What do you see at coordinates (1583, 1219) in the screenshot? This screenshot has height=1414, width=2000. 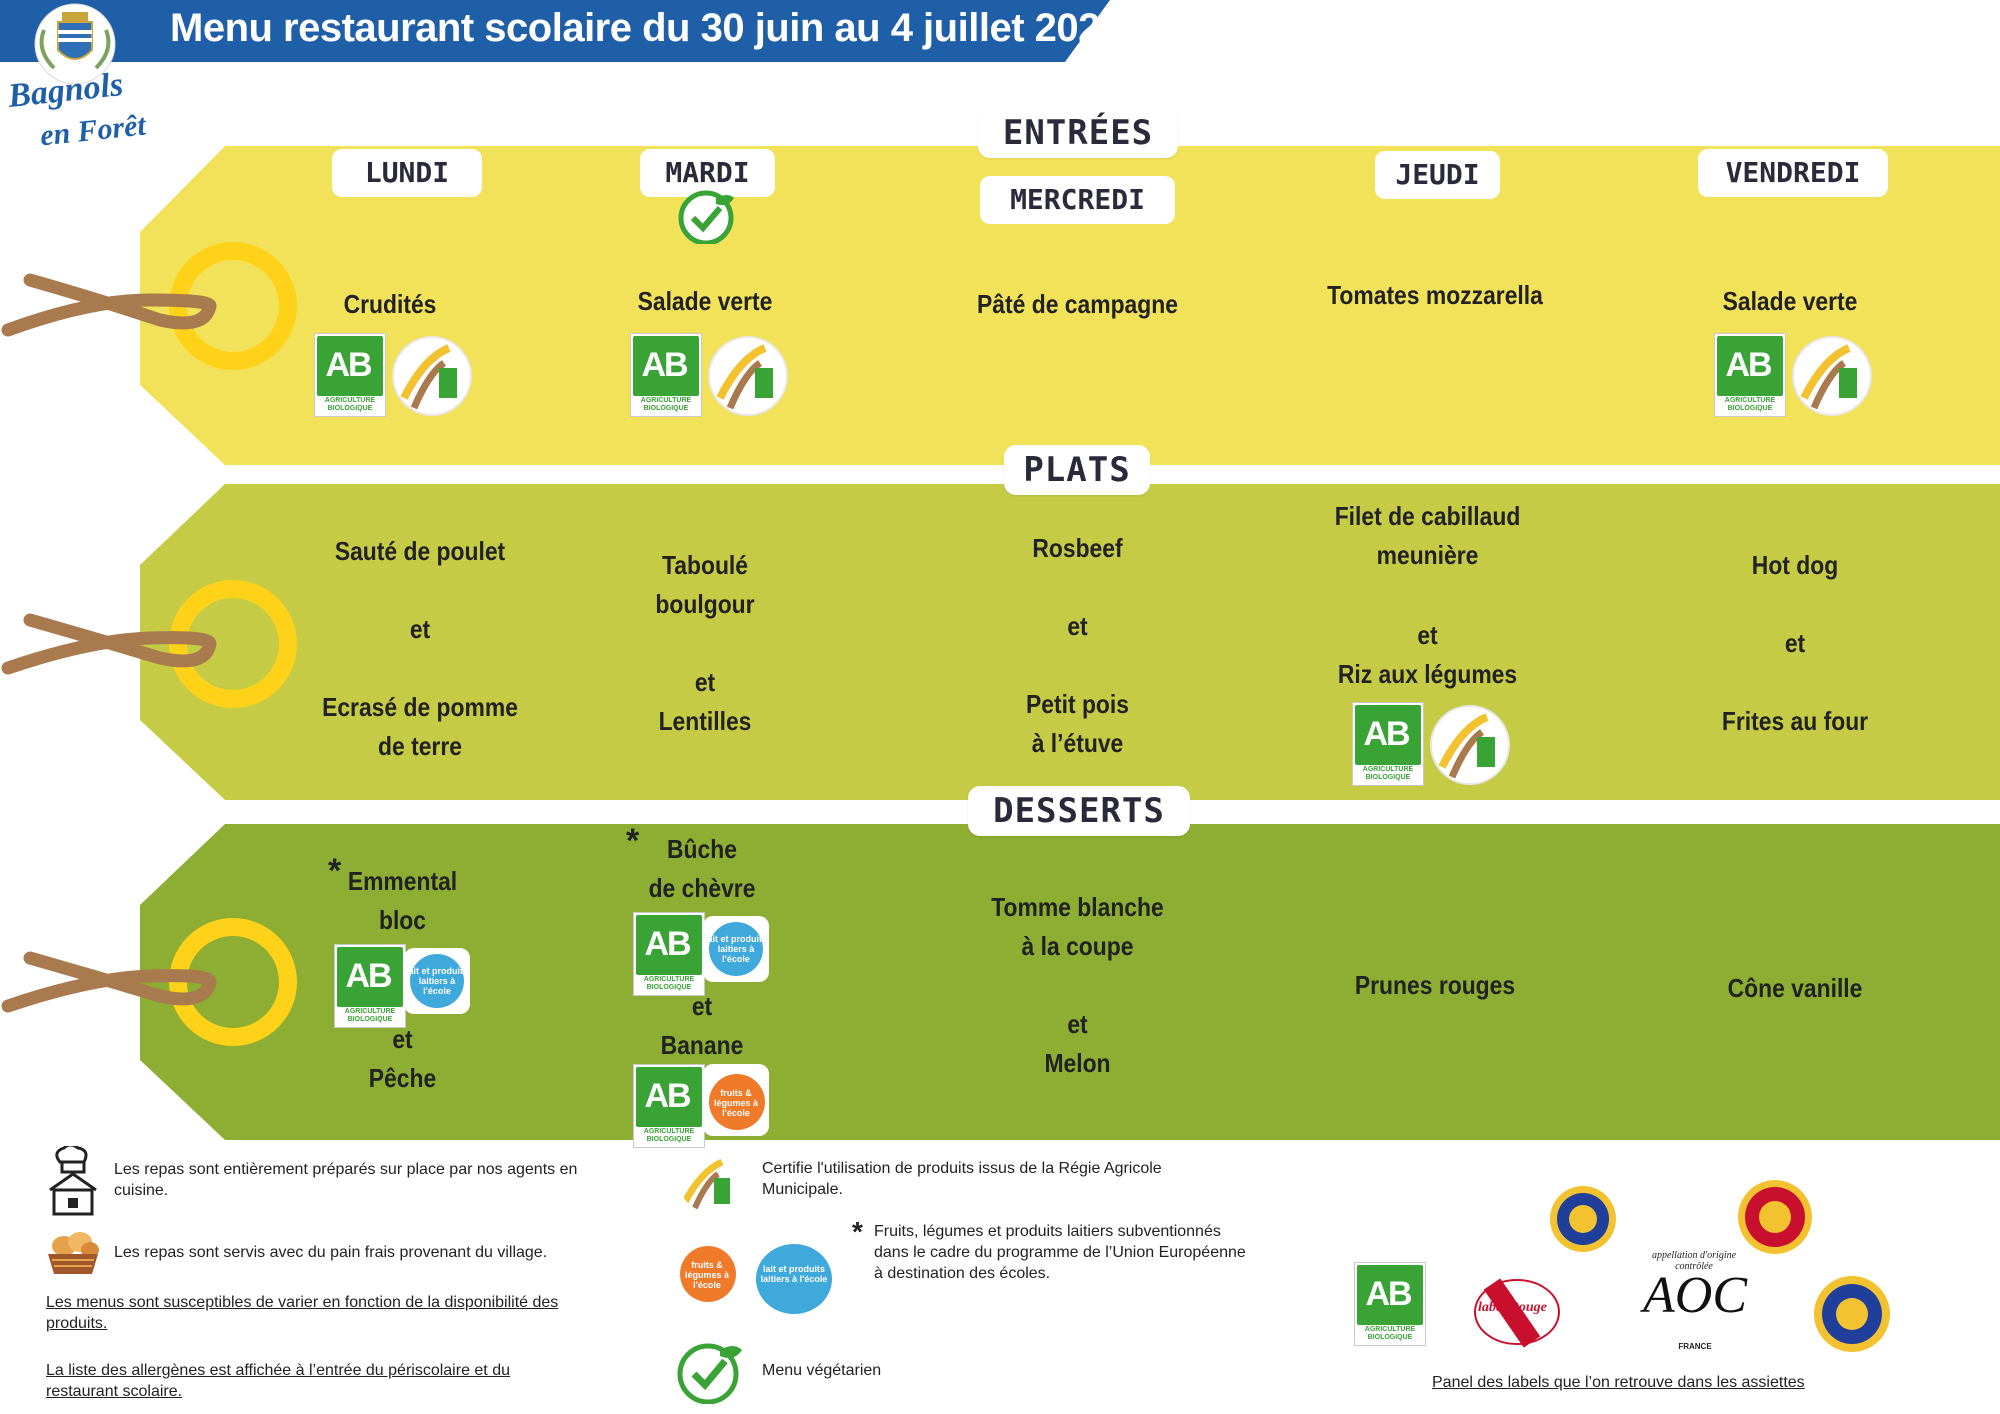 I see `igp-icon` at bounding box center [1583, 1219].